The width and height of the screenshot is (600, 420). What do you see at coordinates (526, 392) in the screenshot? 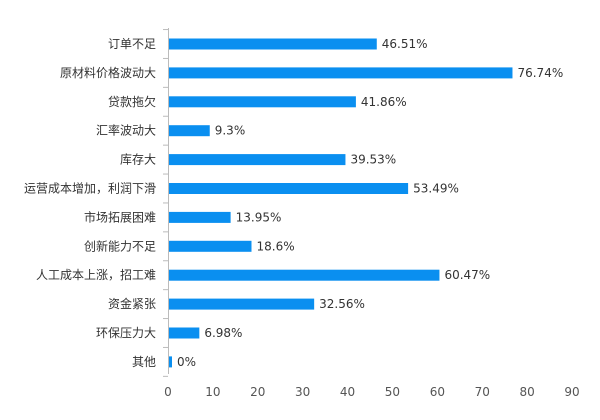
I see `x-tick-label: 80` at bounding box center [526, 392].